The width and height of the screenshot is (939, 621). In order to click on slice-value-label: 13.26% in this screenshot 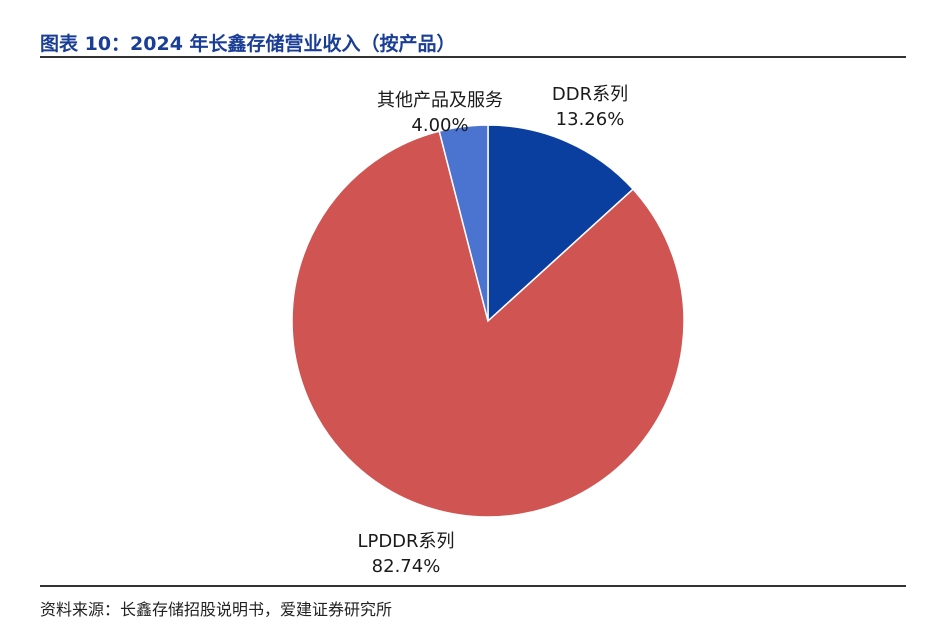, I will do `click(590, 119)`.